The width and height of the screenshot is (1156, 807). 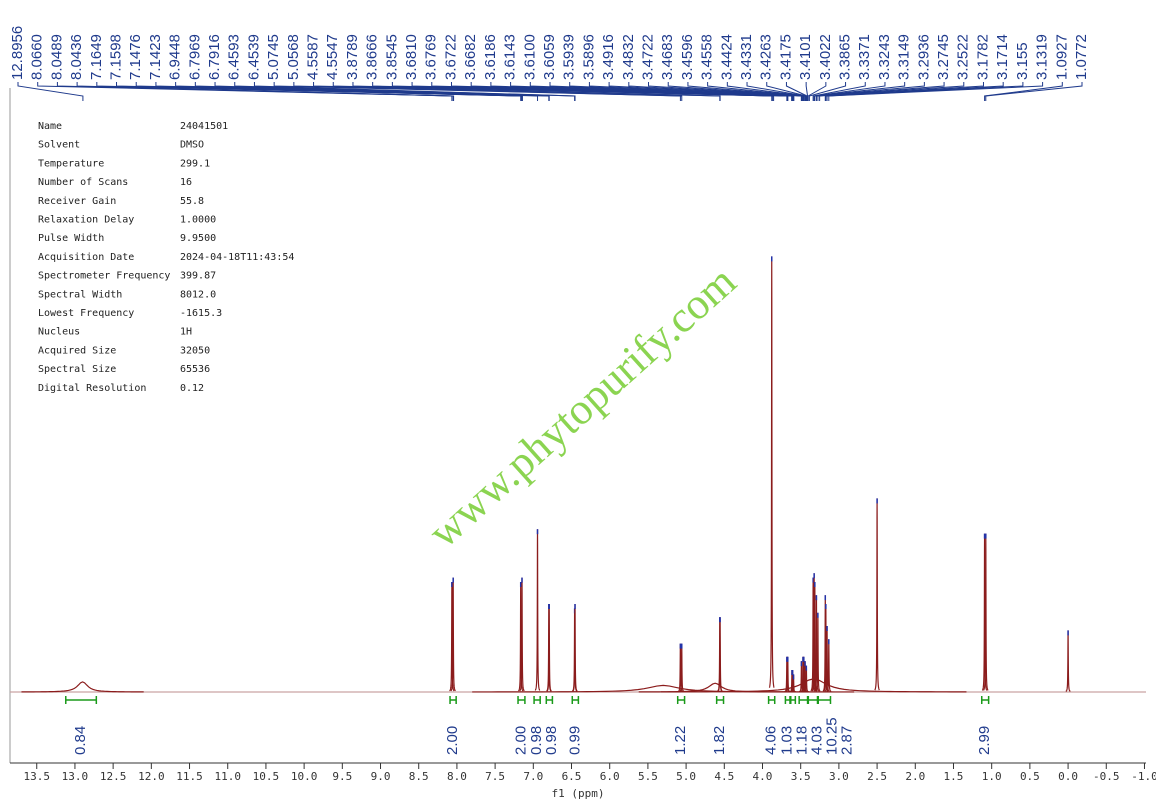 What do you see at coordinates (372, 57) in the screenshot?
I see `peak-label: 3.8666` at bounding box center [372, 57].